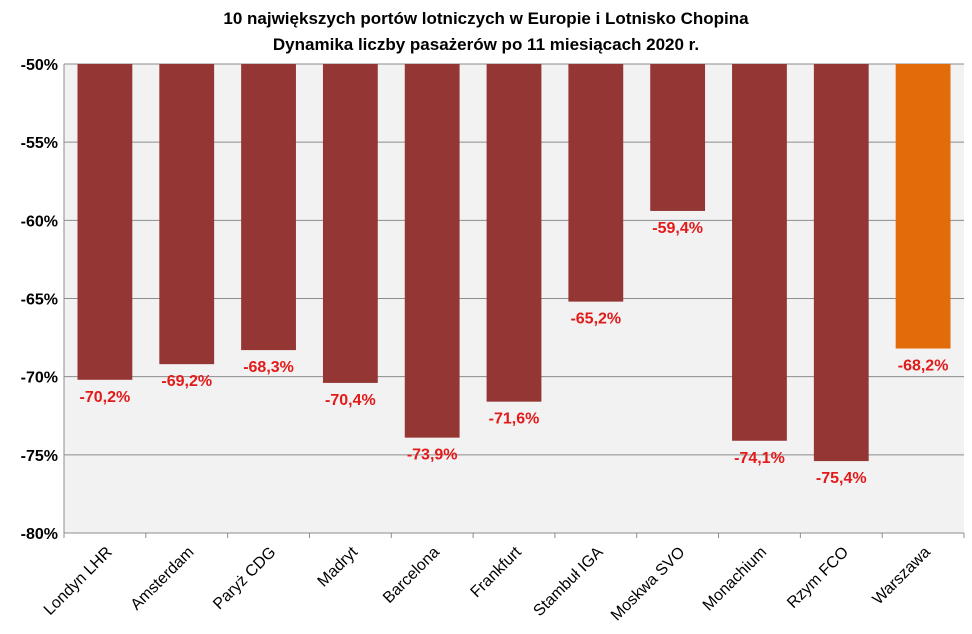 Image resolution: width=972 pixels, height=634 pixels. What do you see at coordinates (759, 458) in the screenshot?
I see `data-label: -74,1%` at bounding box center [759, 458].